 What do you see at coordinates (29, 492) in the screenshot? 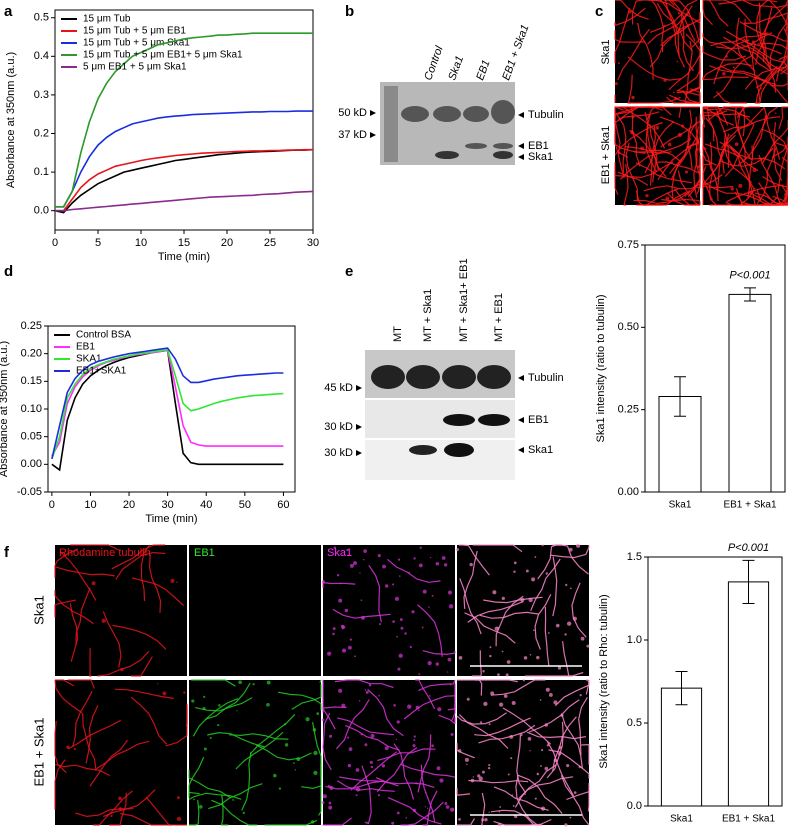
I see `y-tick-label: -0.05` at bounding box center [29, 492].